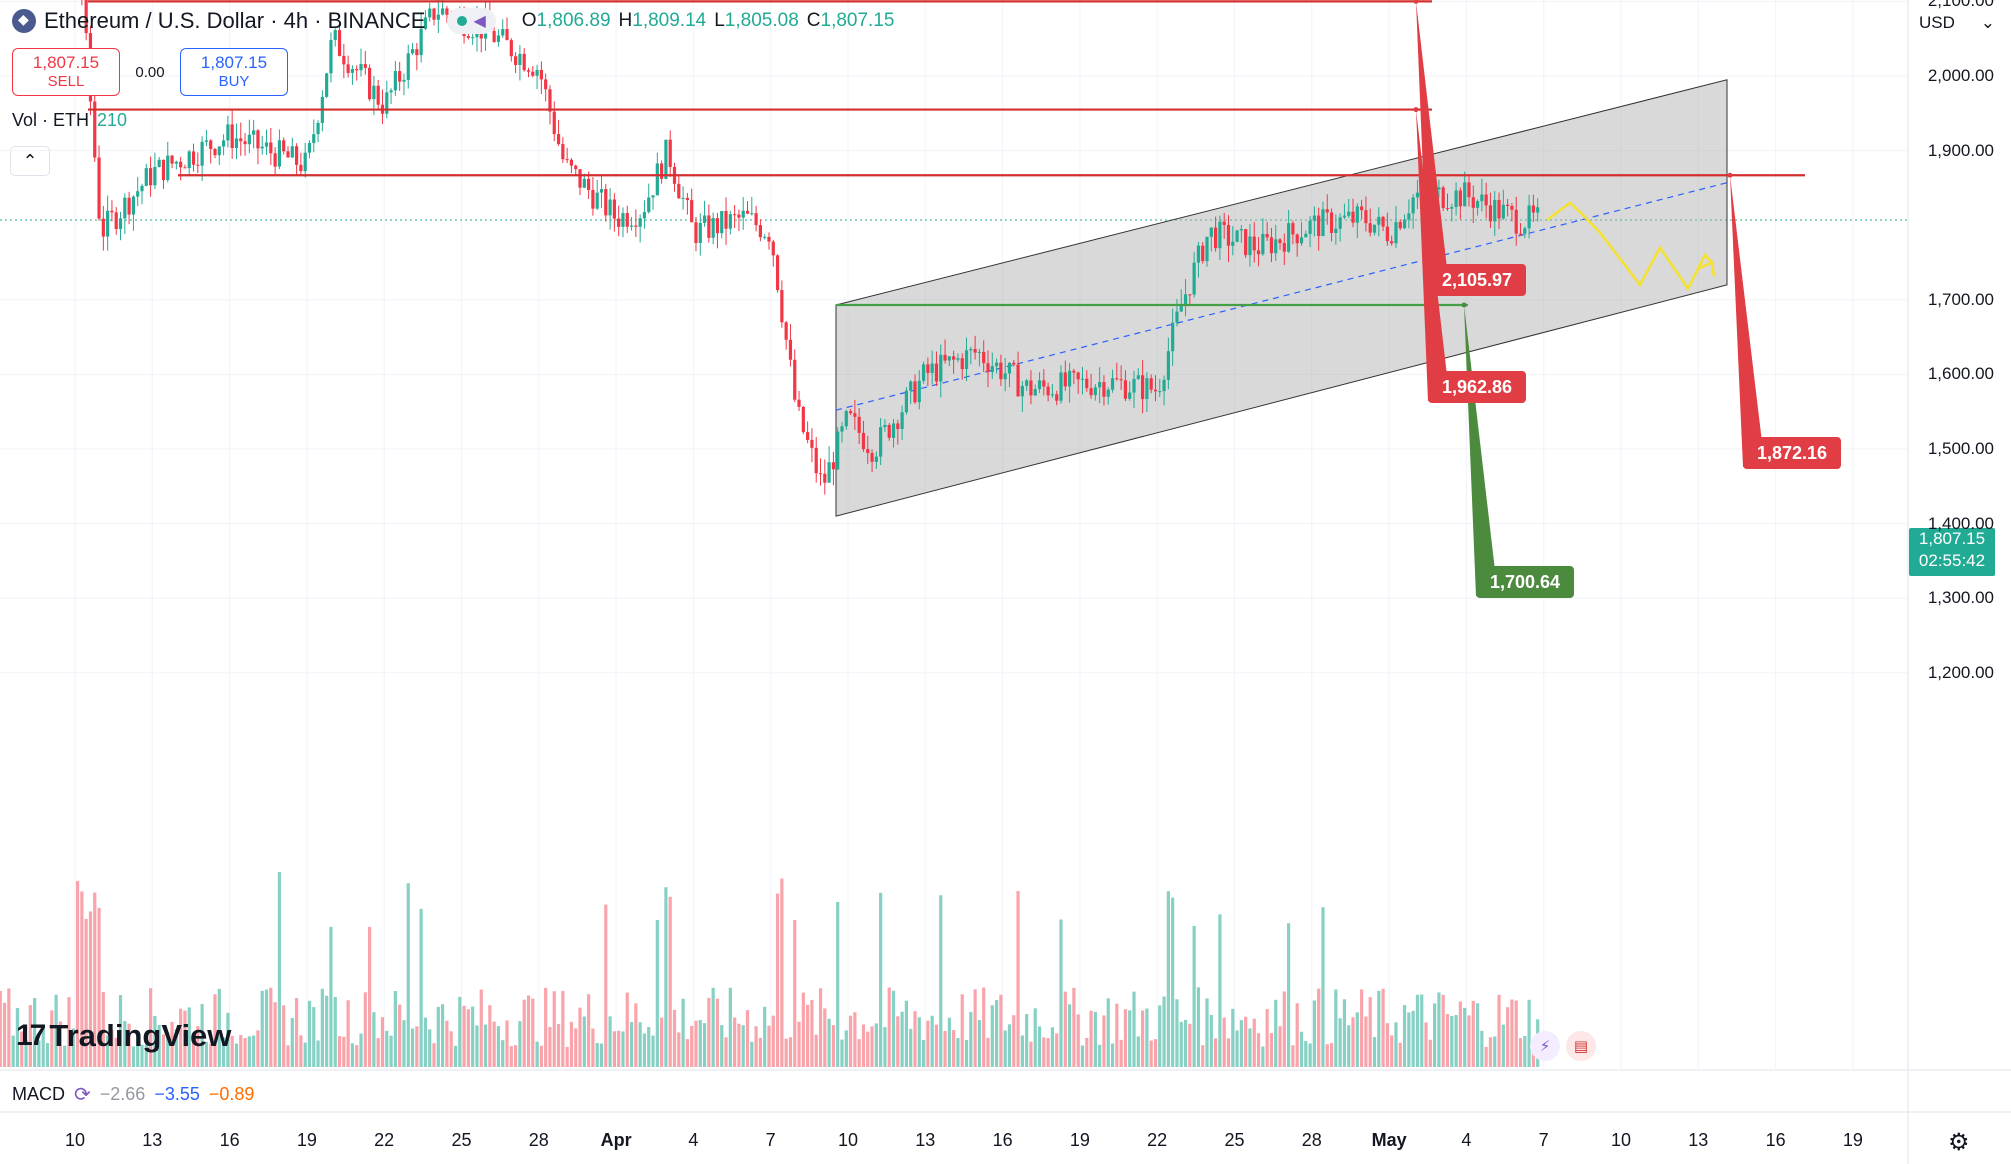 Image resolution: width=2011 pixels, height=1164 pixels. I want to click on sell-button: 1,807.15 SELL, so click(66, 72).